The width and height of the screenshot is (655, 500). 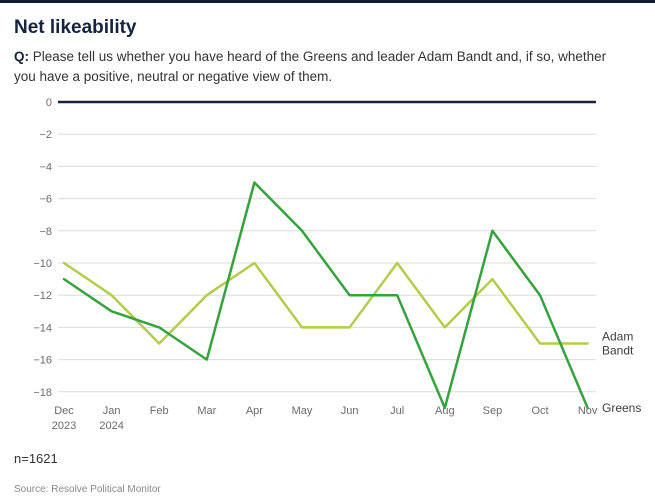 I want to click on y-tick-label: 0, so click(x=49, y=103).